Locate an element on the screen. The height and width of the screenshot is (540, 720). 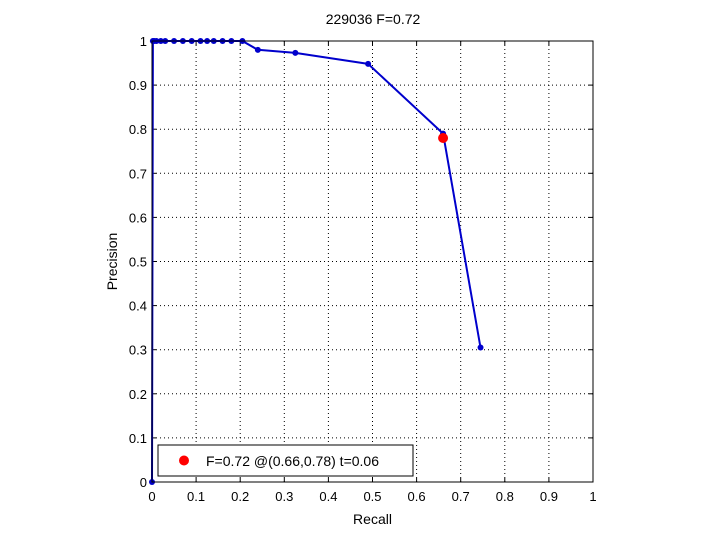
y-tick-label: 0.5 is located at coordinates (138, 262).